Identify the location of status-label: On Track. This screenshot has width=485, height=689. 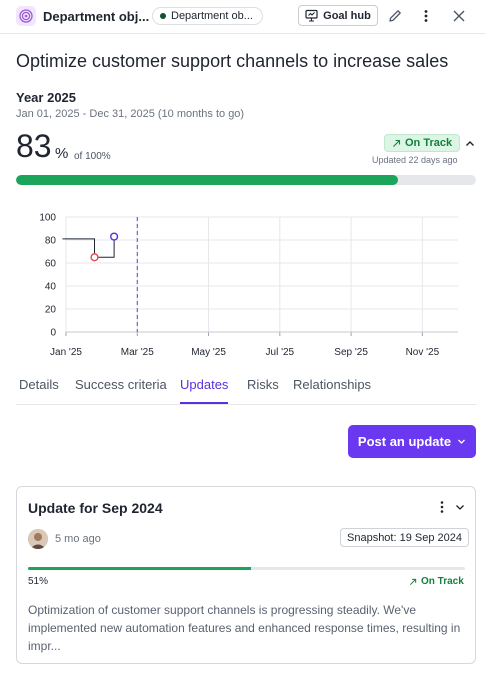
(429, 143).